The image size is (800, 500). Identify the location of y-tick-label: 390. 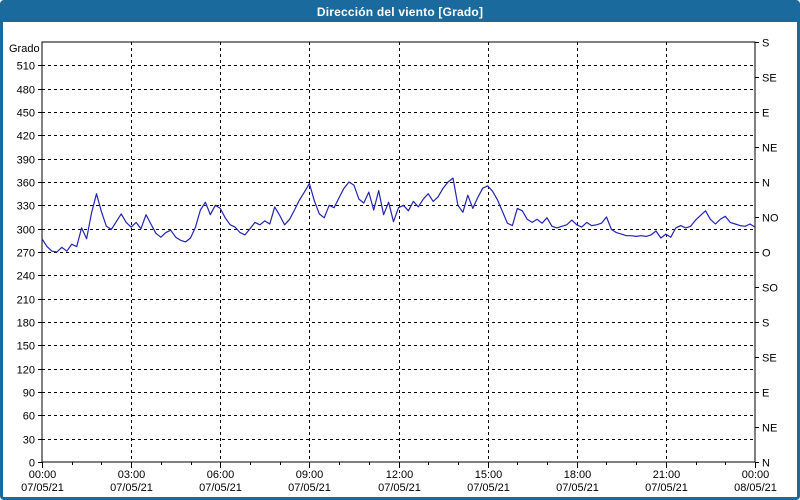
(26, 161).